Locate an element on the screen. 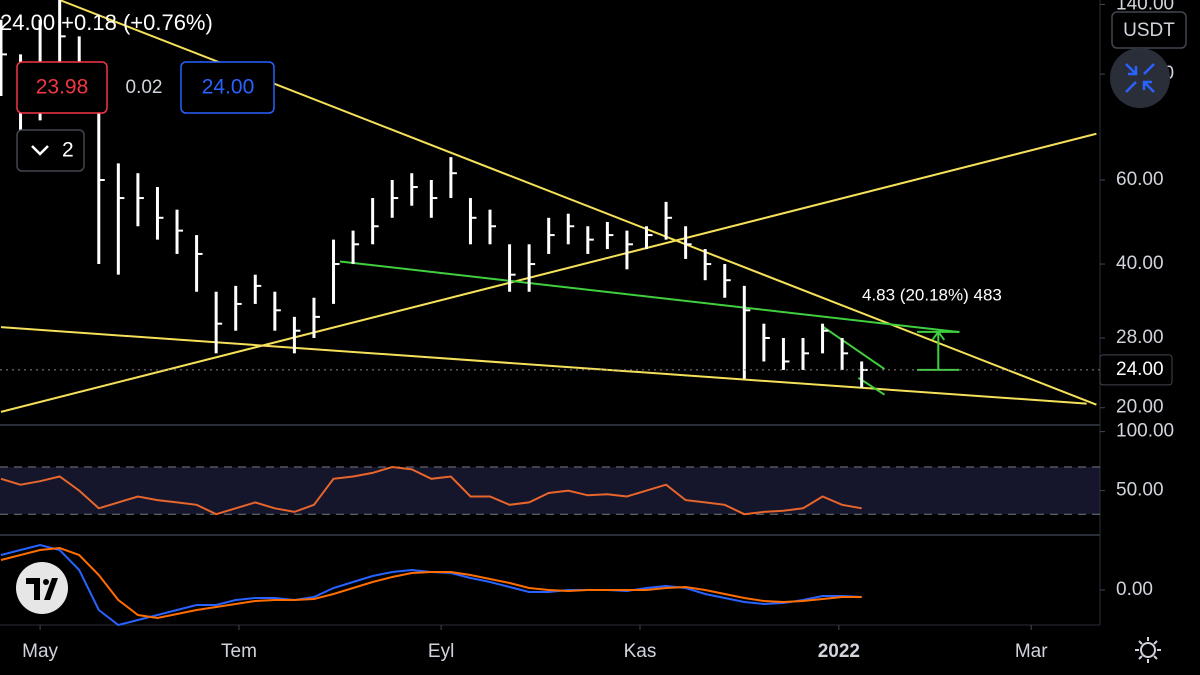  y-tick-label: 0.00 is located at coordinates (1134, 589).